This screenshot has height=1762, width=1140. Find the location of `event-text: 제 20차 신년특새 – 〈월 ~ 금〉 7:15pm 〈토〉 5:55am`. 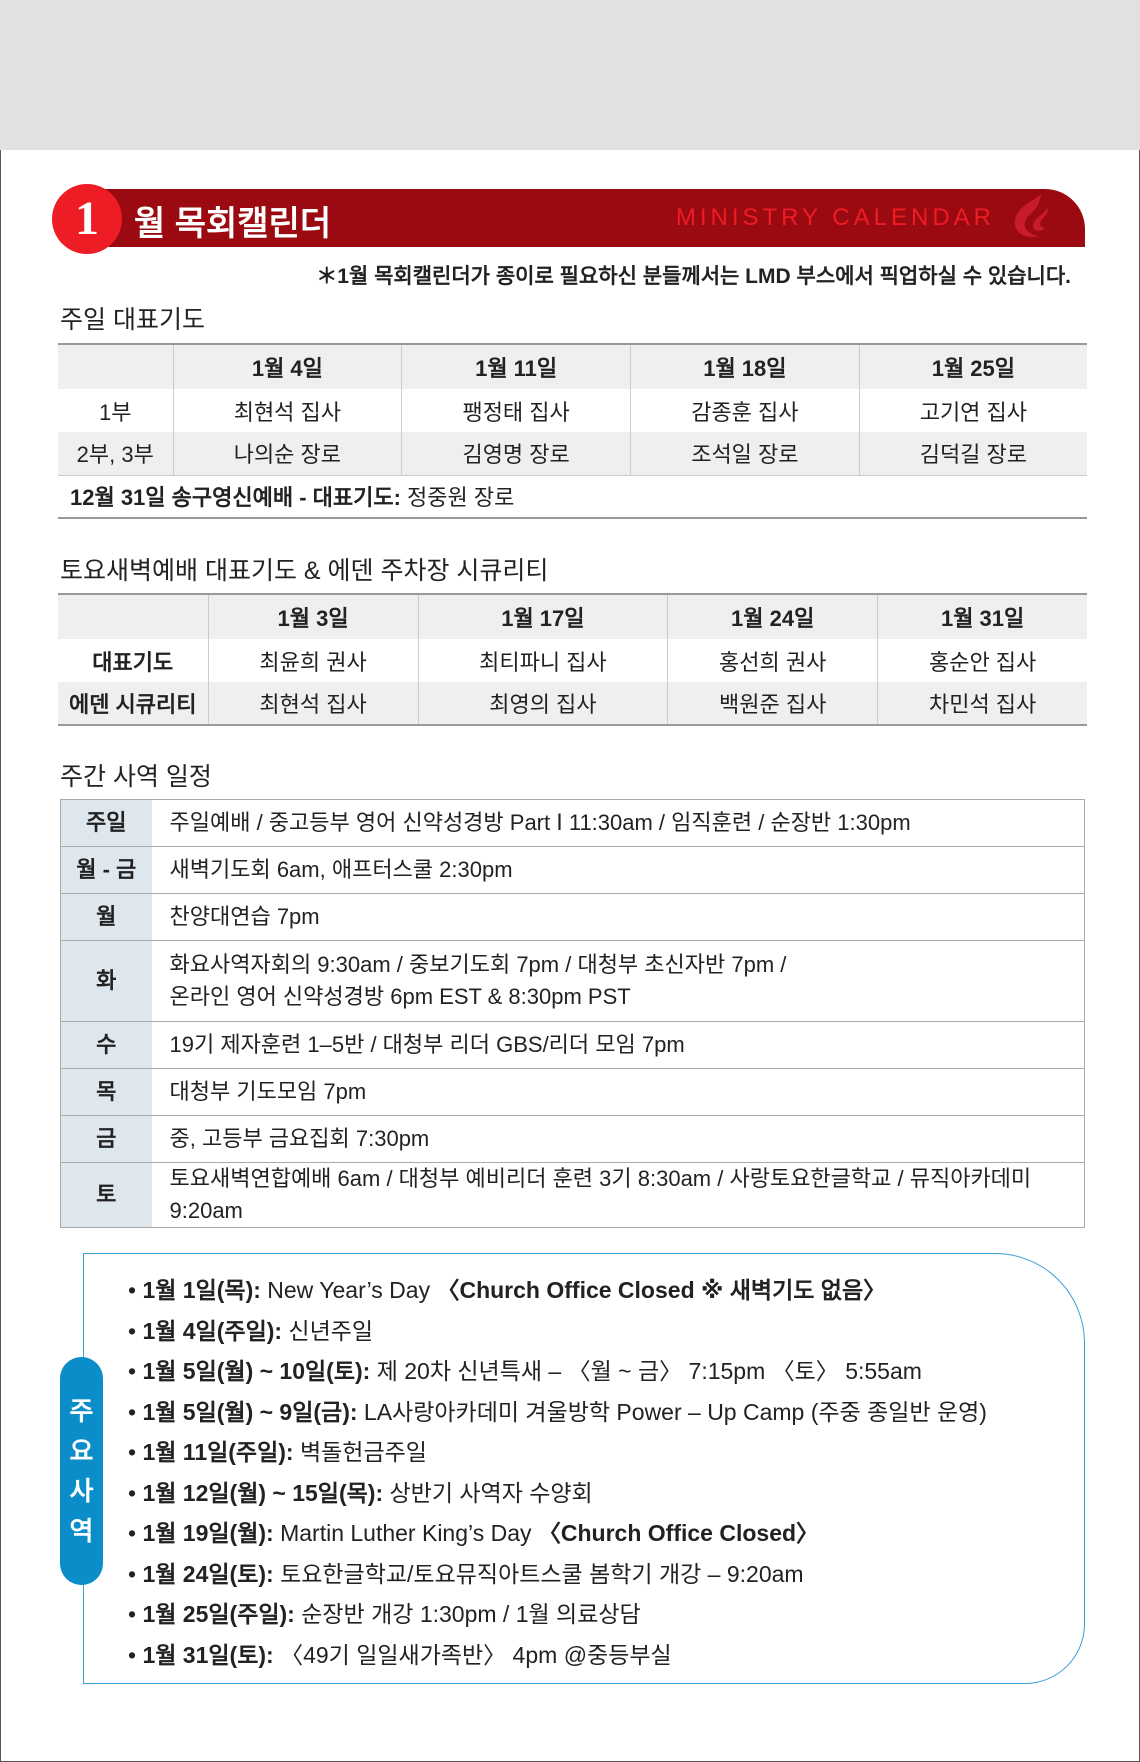

event-text: 제 20차 신년특새 – 〈월 ~ 금〉 7:15pm 〈토〉 5:55am is located at coordinates (646, 1371).